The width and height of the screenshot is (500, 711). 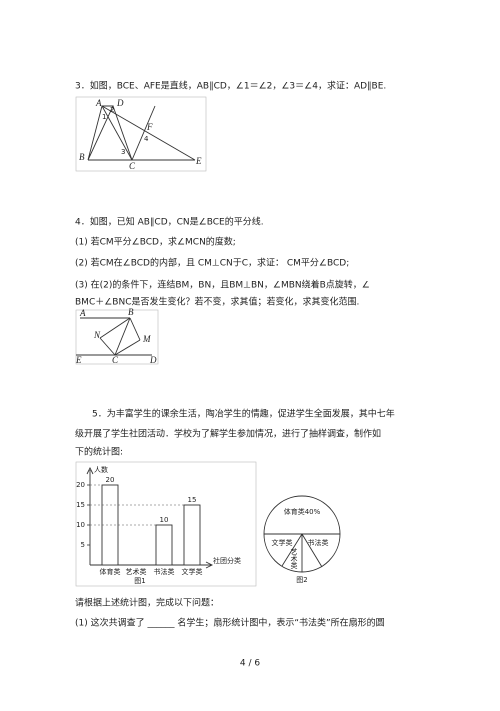 I want to click on point-label: F, so click(x=149, y=127).